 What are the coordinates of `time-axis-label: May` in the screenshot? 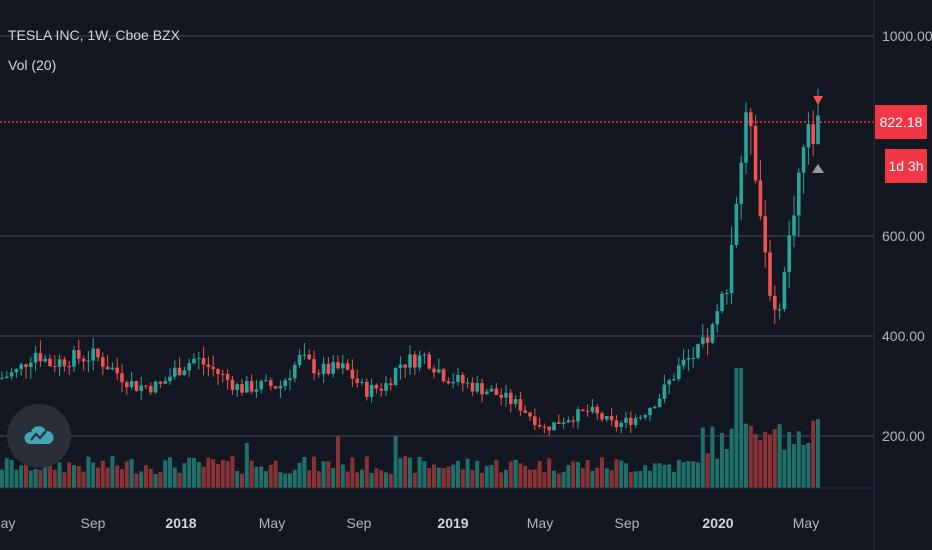 It's located at (540, 523).